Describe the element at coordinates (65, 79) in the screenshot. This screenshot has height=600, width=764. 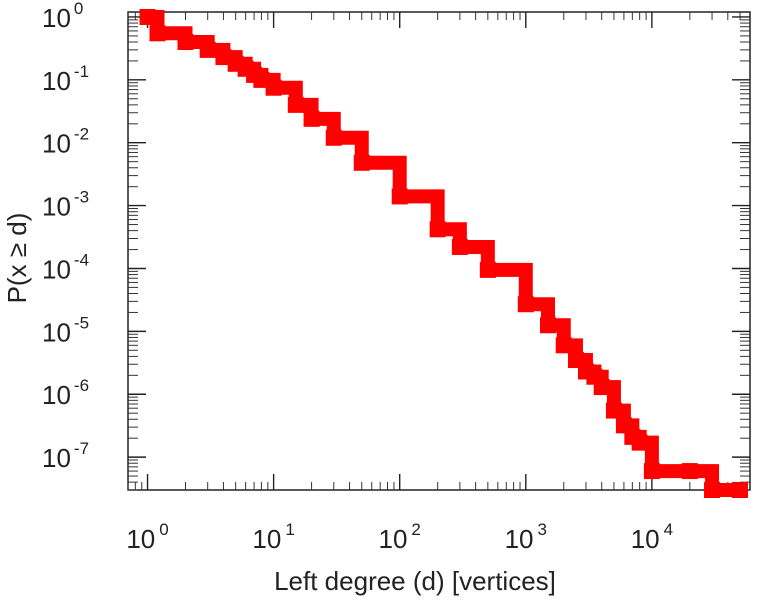
I see `y-tick-label: 10 -1` at that location.